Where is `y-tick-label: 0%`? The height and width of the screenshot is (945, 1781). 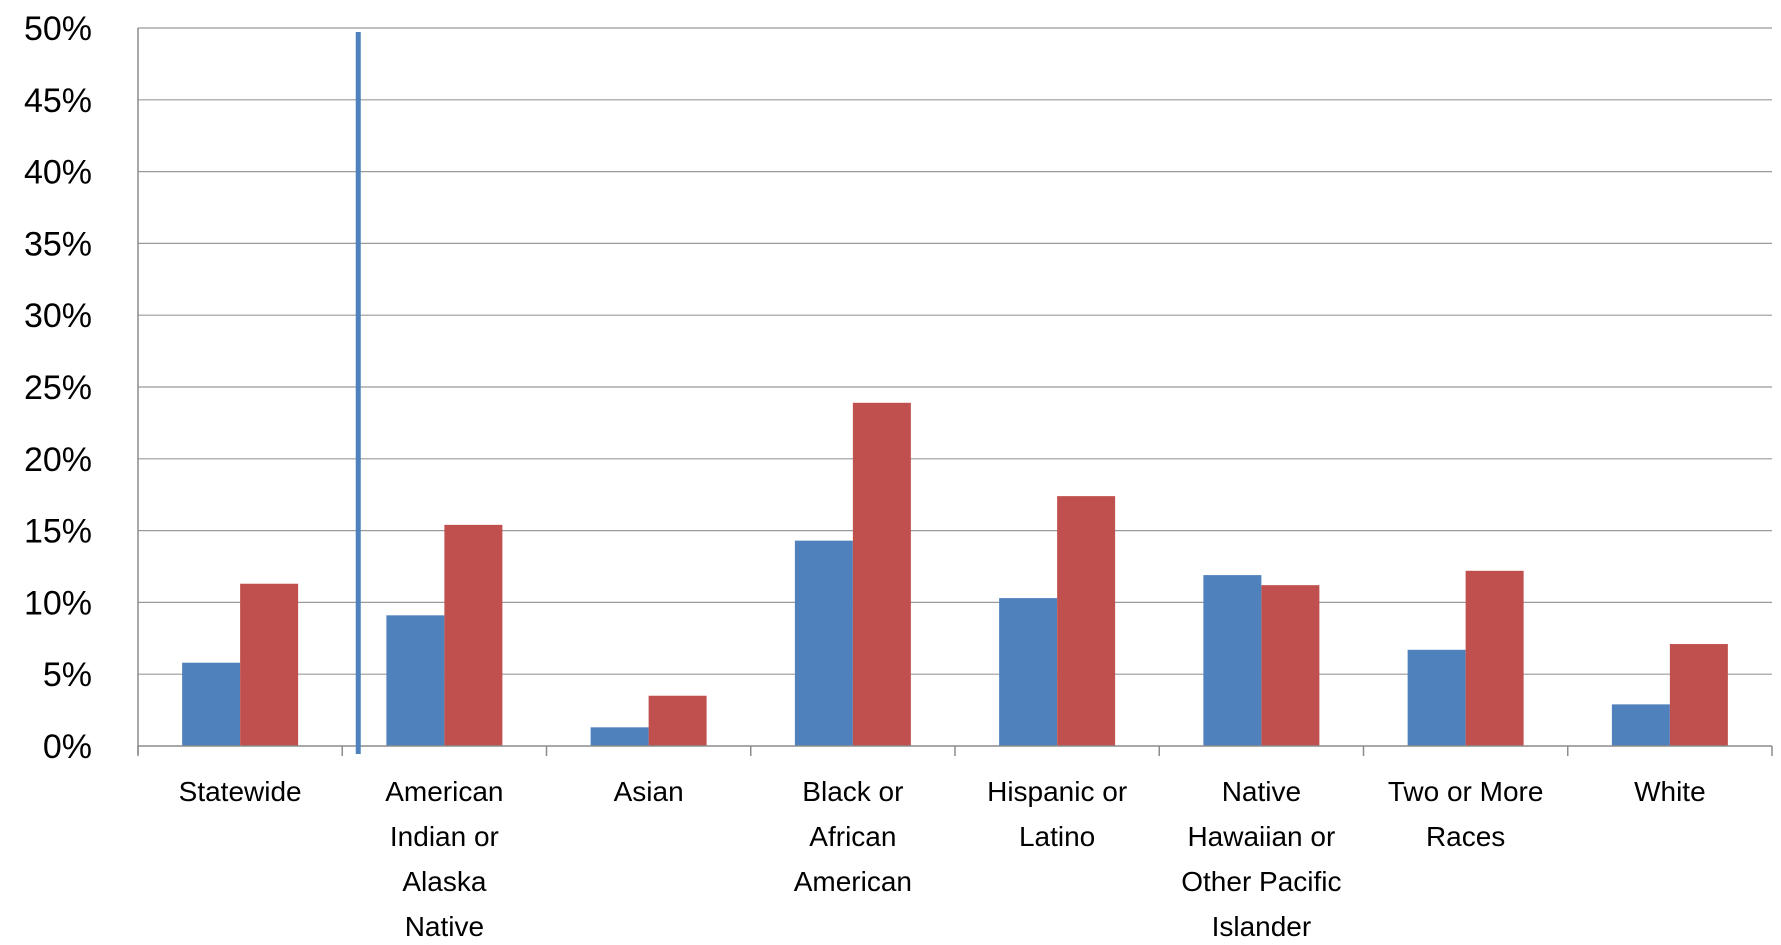
y-tick-label: 0% is located at coordinates (67, 747).